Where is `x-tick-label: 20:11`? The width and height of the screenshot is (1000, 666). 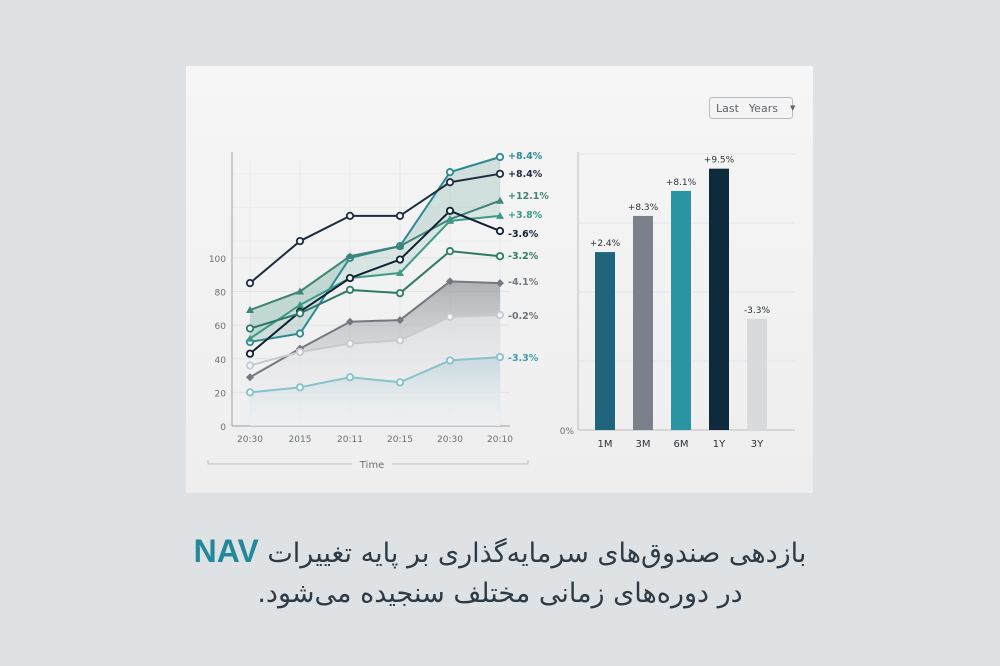 x-tick-label: 20:11 is located at coordinates (350, 440).